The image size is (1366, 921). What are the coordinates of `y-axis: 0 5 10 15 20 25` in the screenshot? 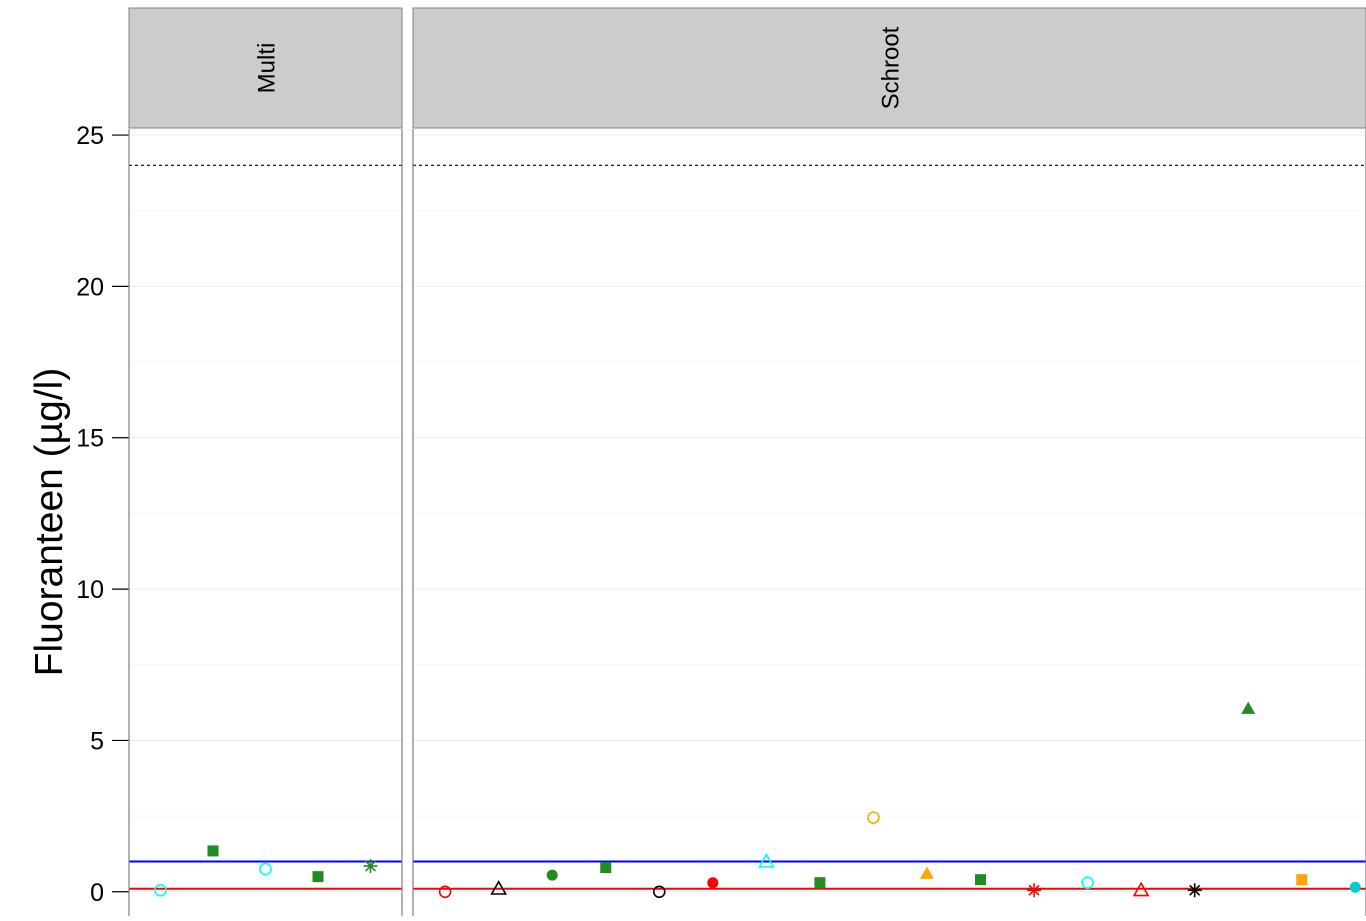 It's located at (102, 514).